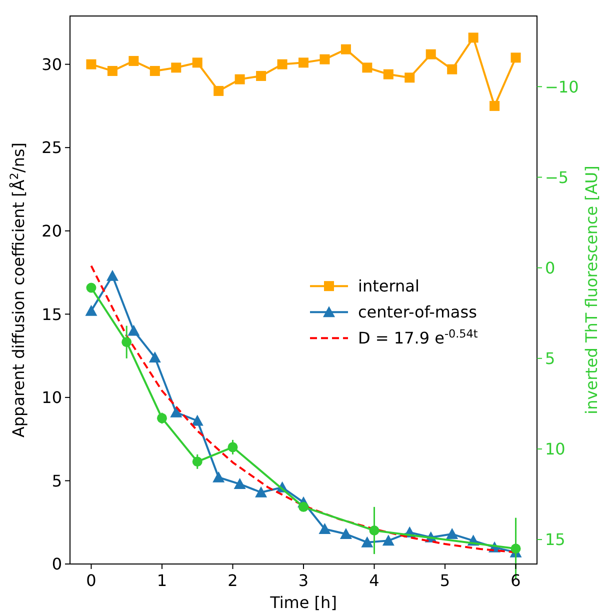  What do you see at coordinates (52, 398) in the screenshot?
I see `y-tick-label: 10` at bounding box center [52, 398].